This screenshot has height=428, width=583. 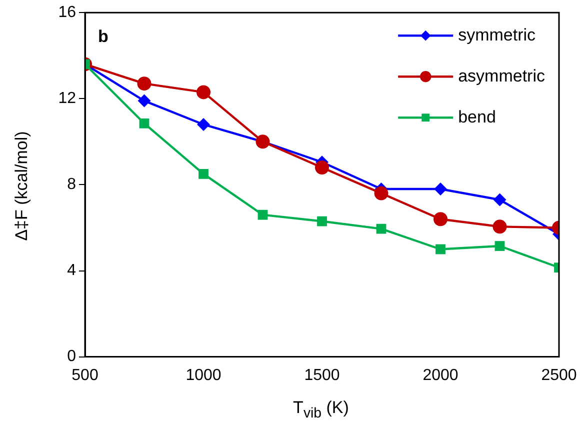 What do you see at coordinates (321, 410) in the screenshot?
I see `x-axis-title: T$_{vib}$ (K)` at bounding box center [321, 410].